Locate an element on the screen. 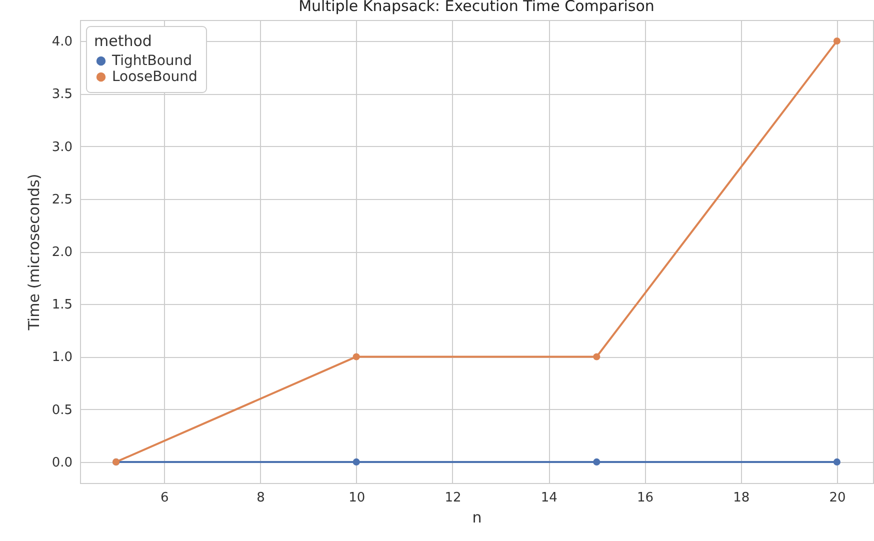 This screenshot has height=541, width=874. x-tick-label: 8 is located at coordinates (260, 498).